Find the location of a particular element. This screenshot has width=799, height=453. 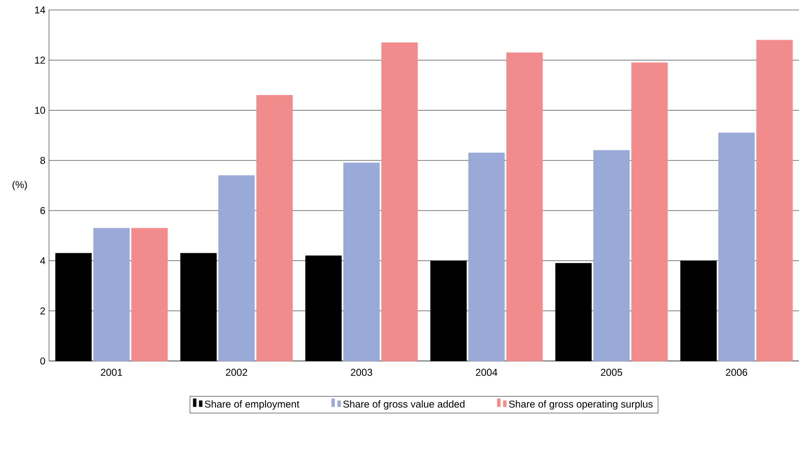

x-tick-label: 2002 is located at coordinates (237, 372).